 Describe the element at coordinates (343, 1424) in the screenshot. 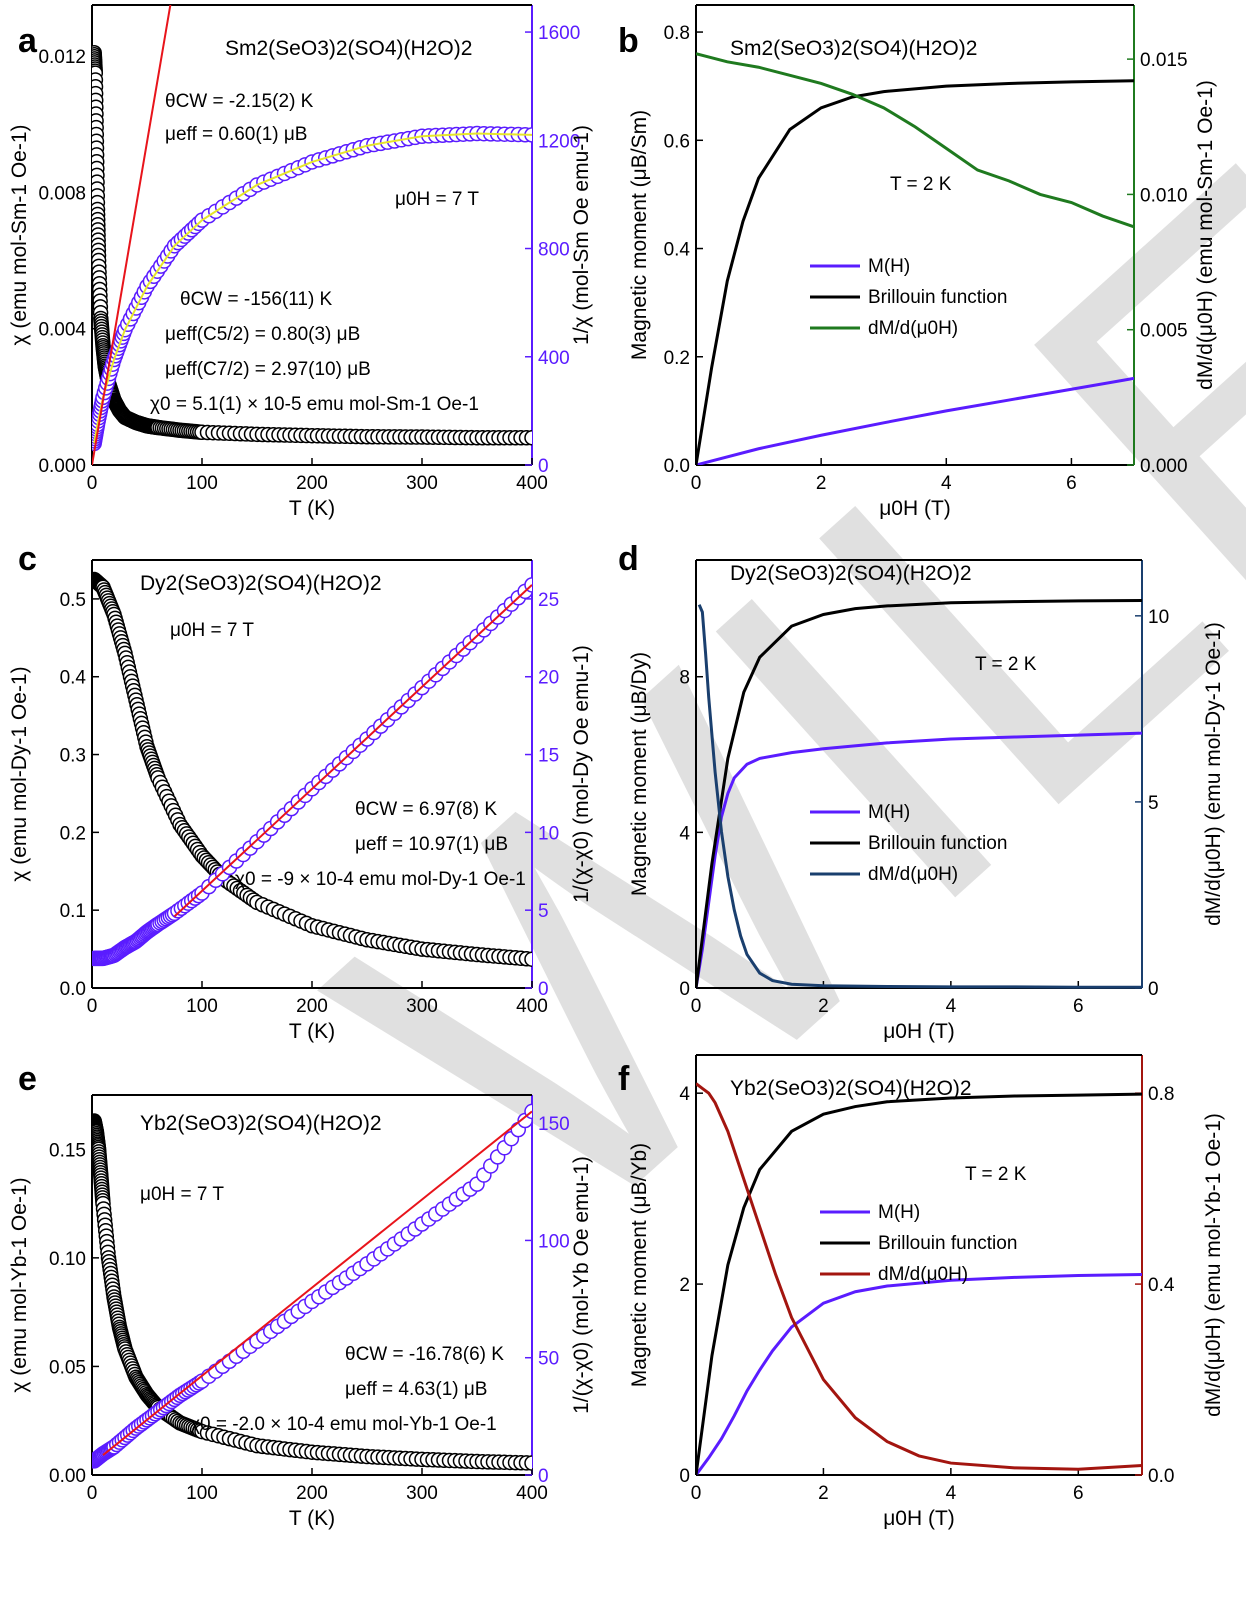

I see `annotation: χ0 = -2.0 × 10-4 emu mol-Yb-1 Oe-1` at that location.